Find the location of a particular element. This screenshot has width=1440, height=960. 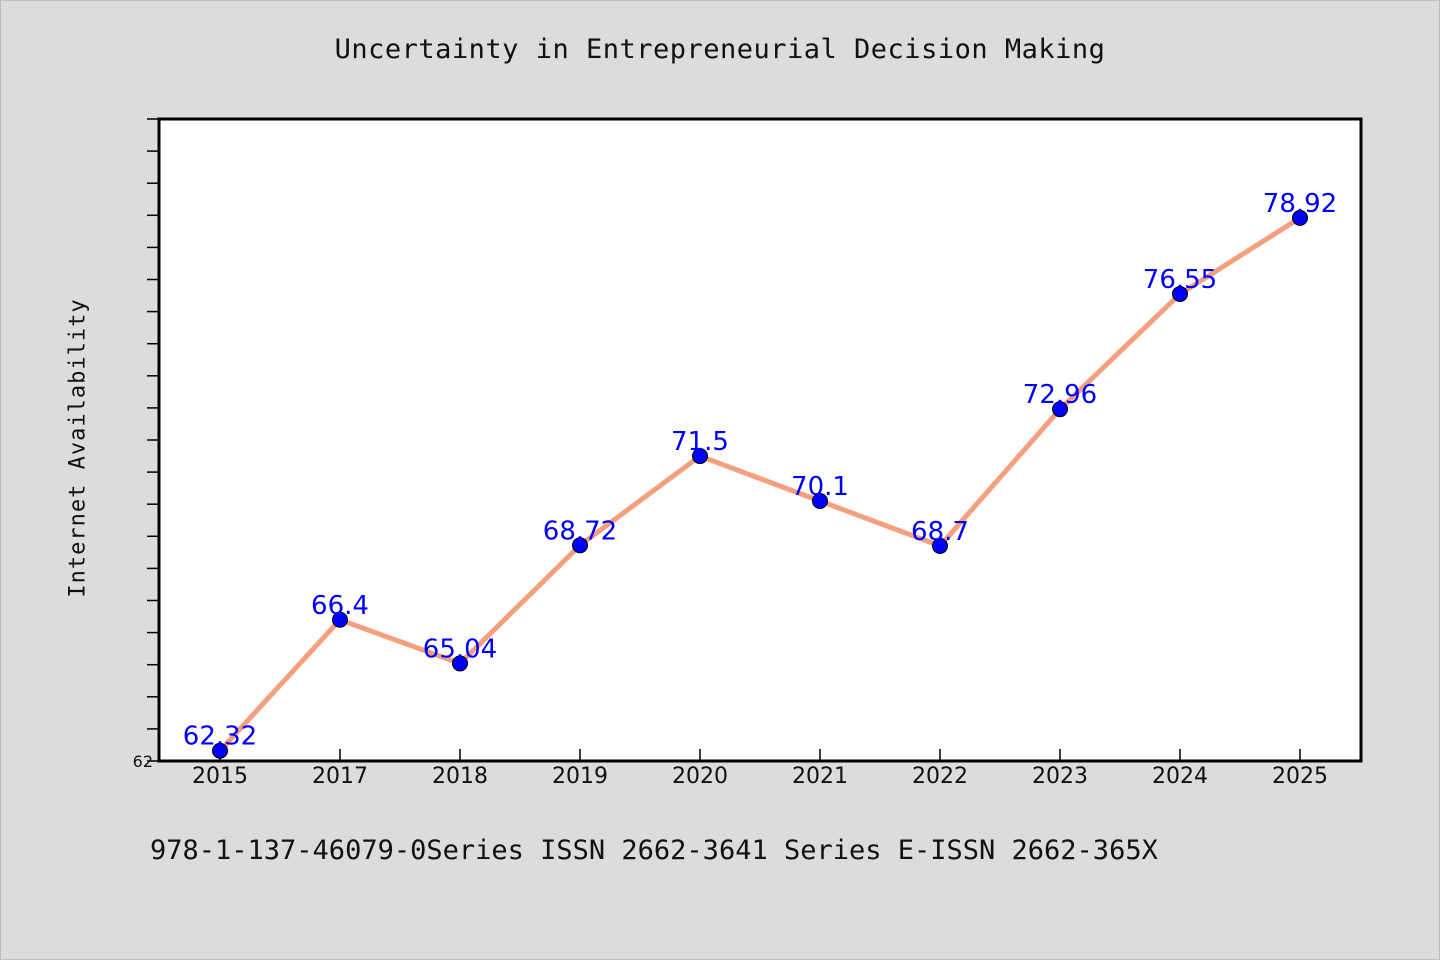

data-label: 70.1 is located at coordinates (820, 487).